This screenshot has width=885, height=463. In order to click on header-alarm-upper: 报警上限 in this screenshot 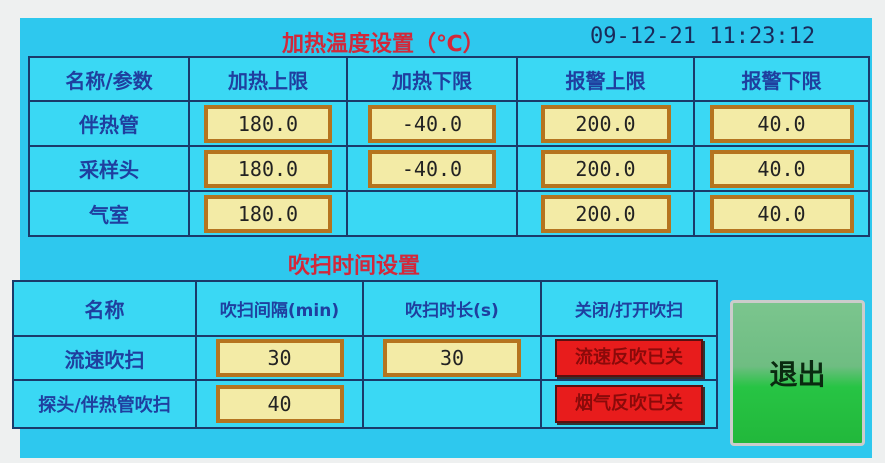, I will do `click(605, 79)`.